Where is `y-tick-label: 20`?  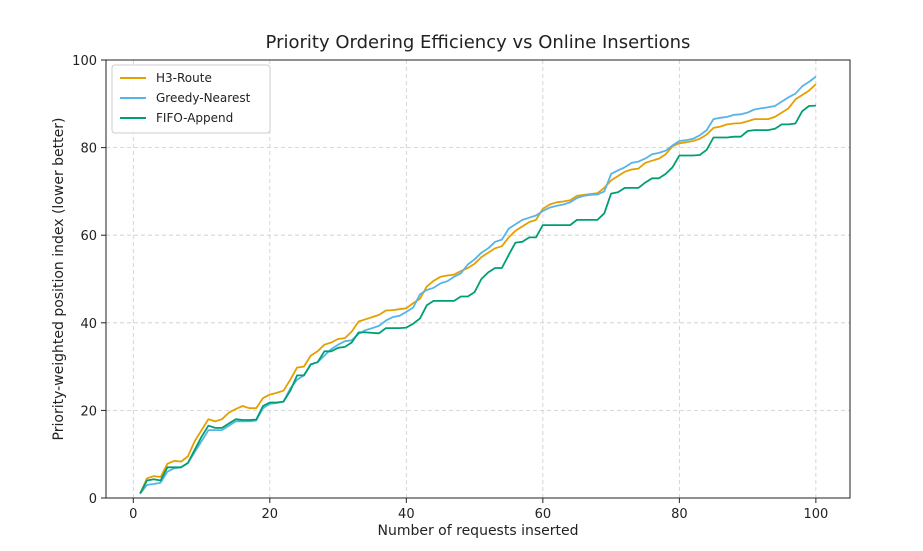
y-tick-label: 20 is located at coordinates (88, 411).